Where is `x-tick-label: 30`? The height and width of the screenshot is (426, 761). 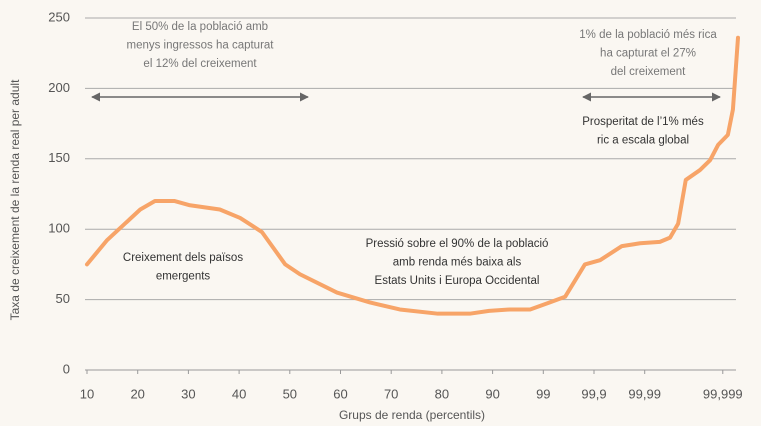 x-tick-label: 30 is located at coordinates (188, 393).